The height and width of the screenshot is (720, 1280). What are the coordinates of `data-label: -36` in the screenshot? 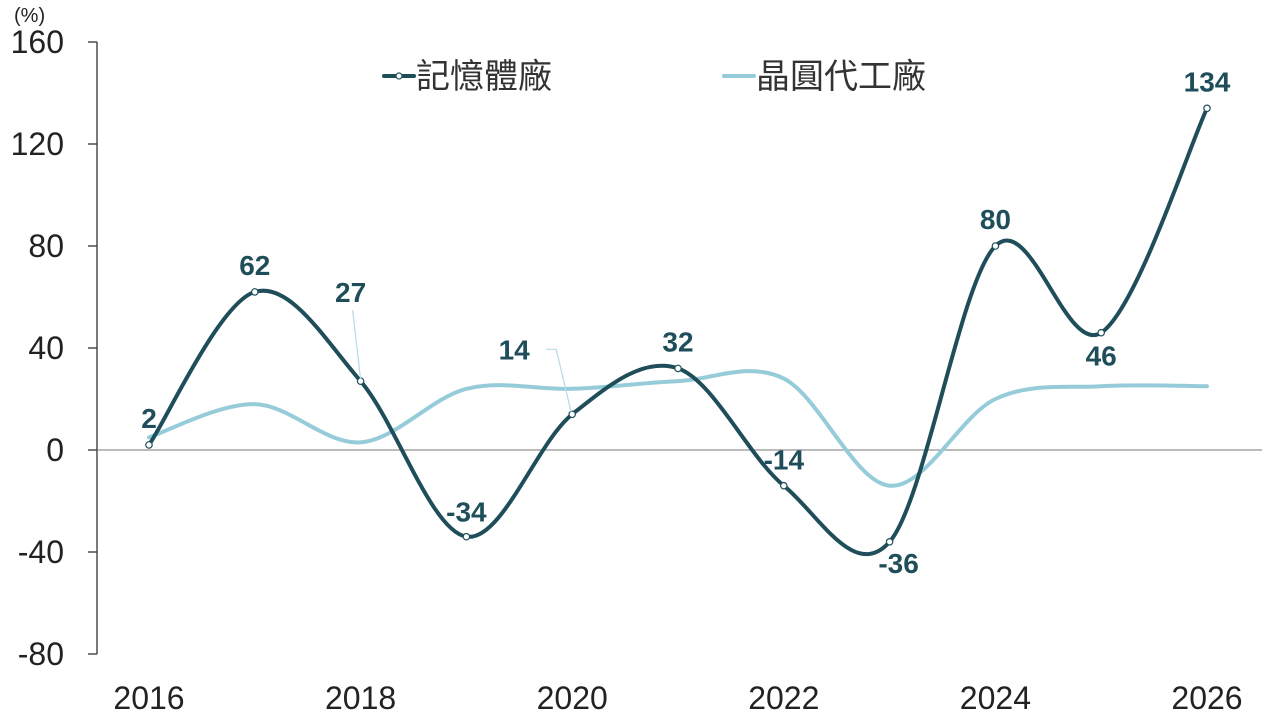 It's located at (898, 563).